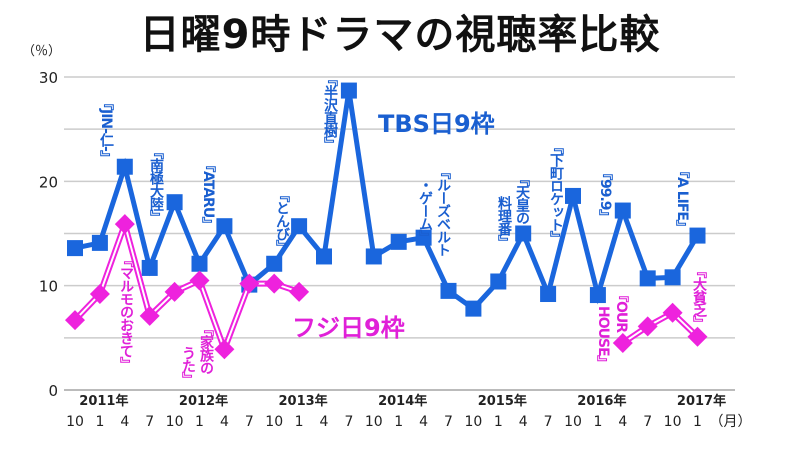 The image size is (800, 450). What do you see at coordinates (425, 210) in the screenshot?
I see `annotation-roosevelt-game-2: ・ゲーム』` at bounding box center [425, 210].